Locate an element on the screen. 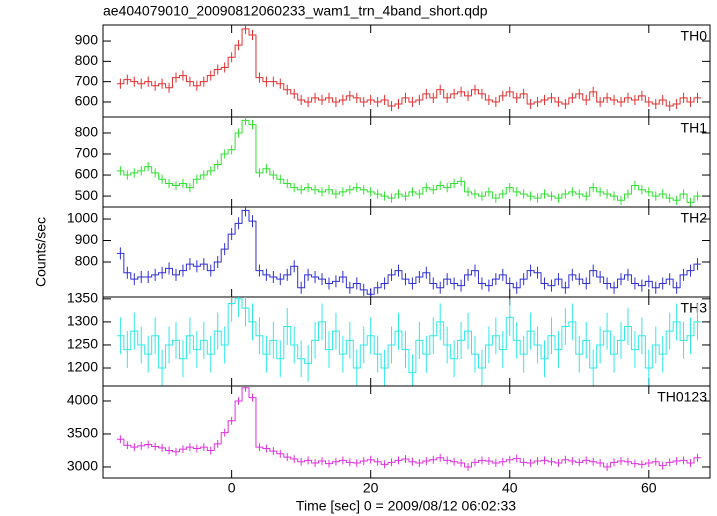 This screenshot has width=717, height=516. panel-frame is located at coordinates (406, 341).